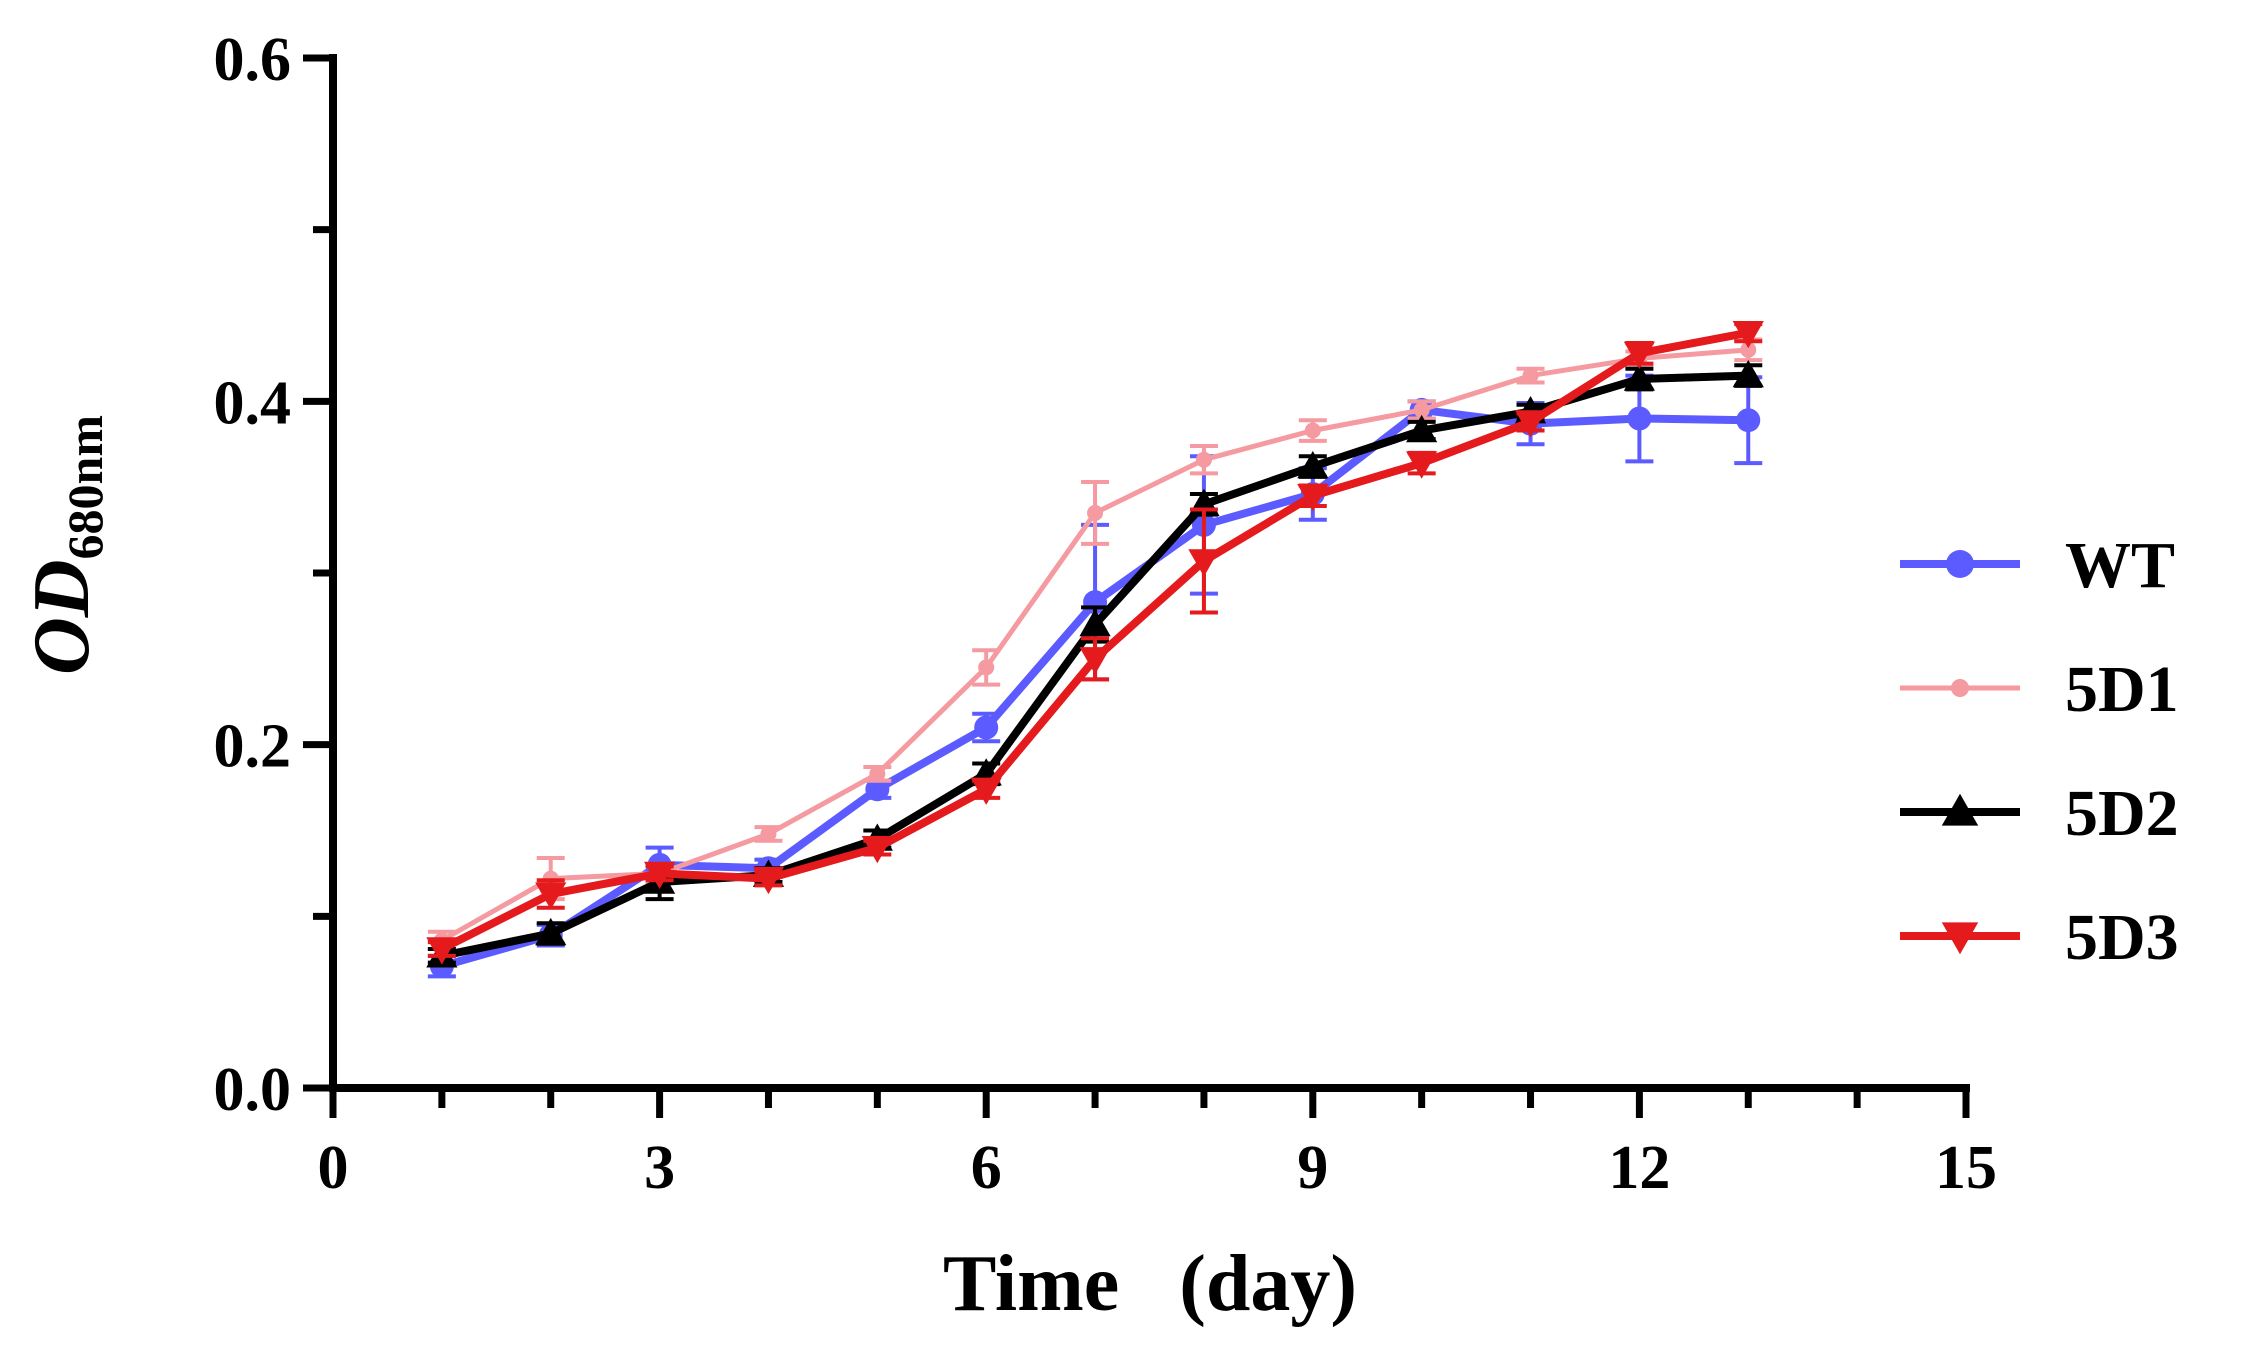 The width and height of the screenshot is (2263, 1357). Describe the element at coordinates (253, 1090) in the screenshot. I see `y-tick-label: 0.0` at that location.